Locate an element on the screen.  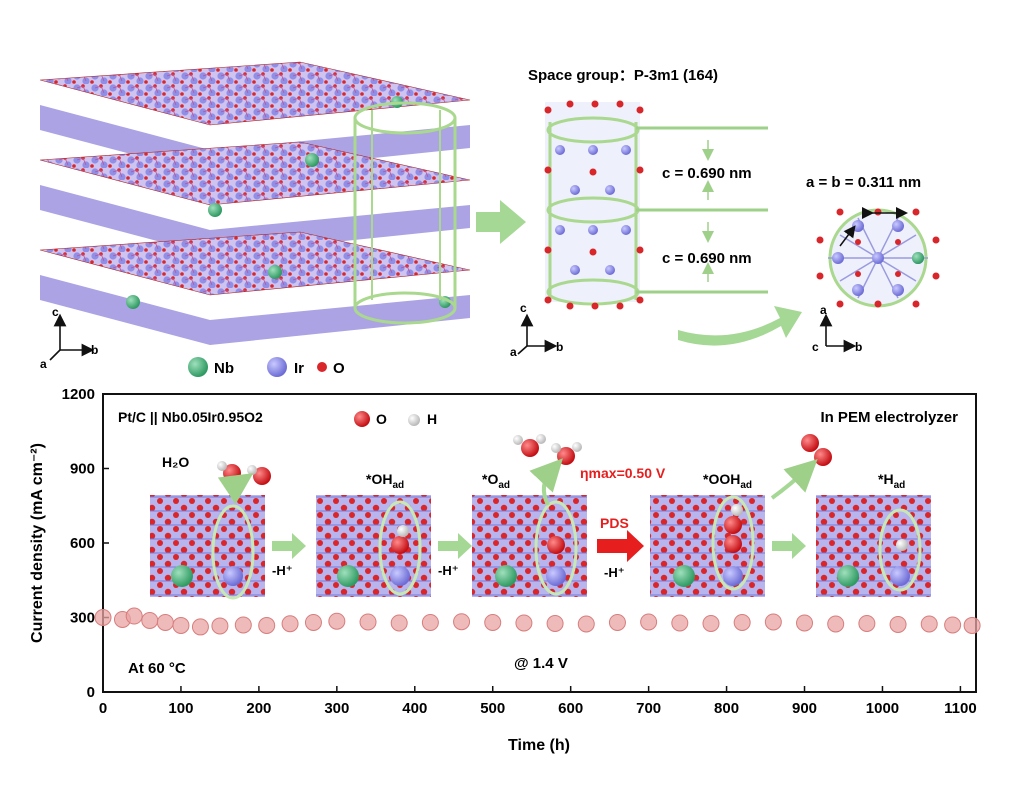
space-group-label: Space group：P-3m1 (164) is located at coordinates (623, 75).